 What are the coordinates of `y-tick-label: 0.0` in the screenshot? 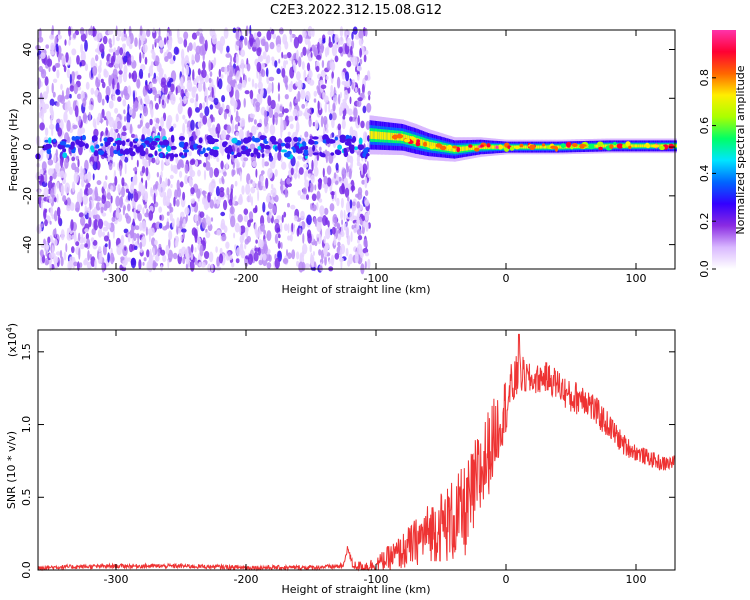 It's located at (26, 570).